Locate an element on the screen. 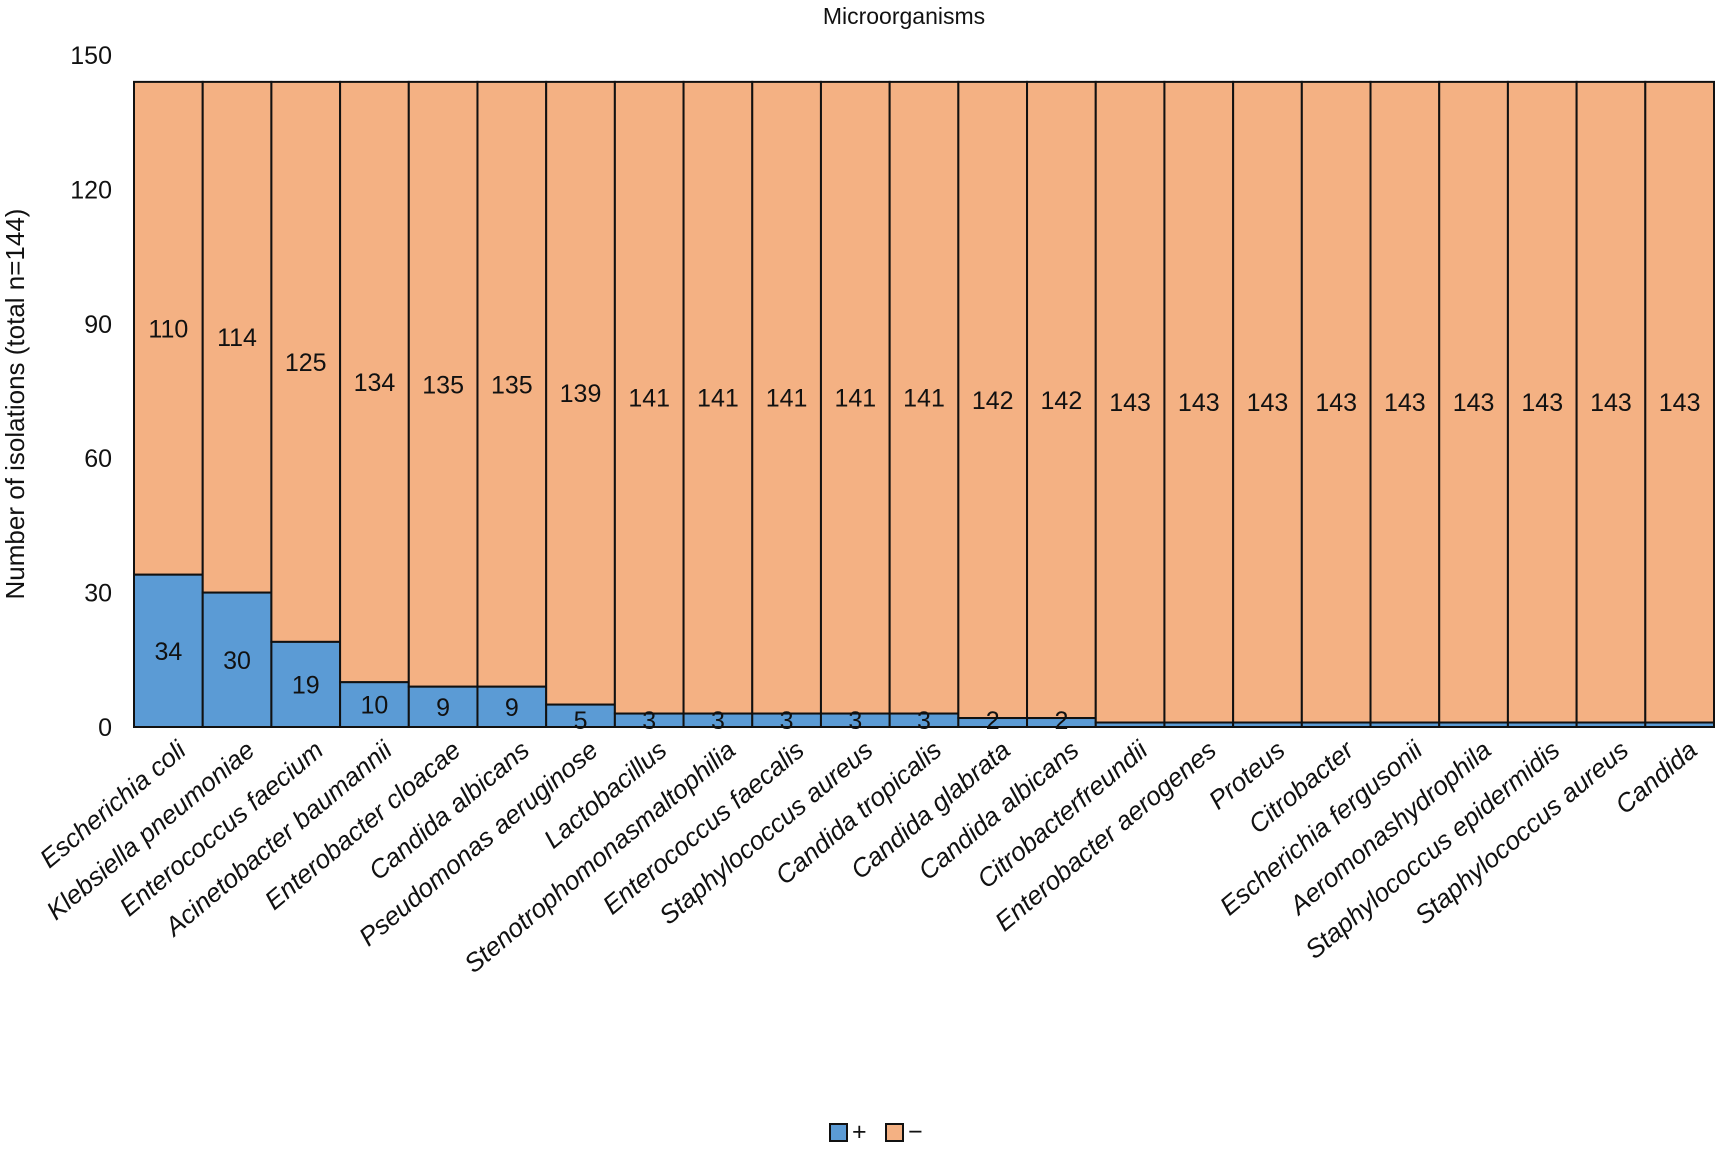 The width and height of the screenshot is (1720, 1152). data-label-positive: 30 is located at coordinates (237, 661).